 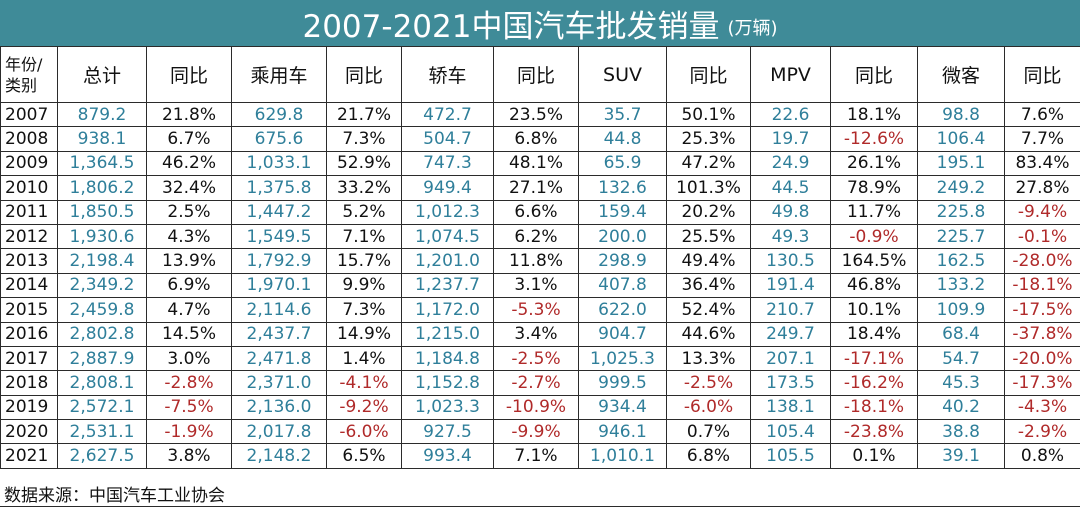 I want to click on yoy-cell: -6.0%, so click(x=364, y=432).